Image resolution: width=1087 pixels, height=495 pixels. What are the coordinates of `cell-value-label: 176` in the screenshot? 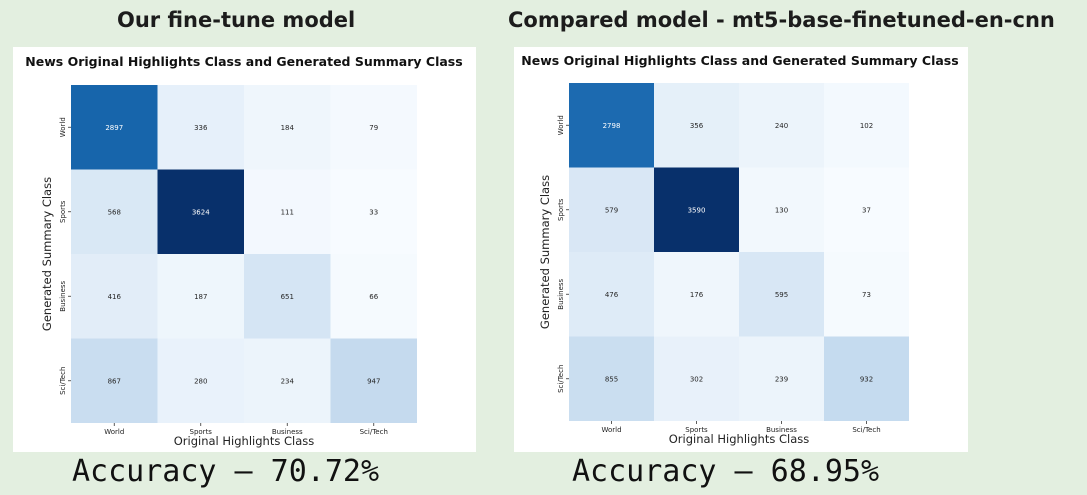 It's located at (697, 295).